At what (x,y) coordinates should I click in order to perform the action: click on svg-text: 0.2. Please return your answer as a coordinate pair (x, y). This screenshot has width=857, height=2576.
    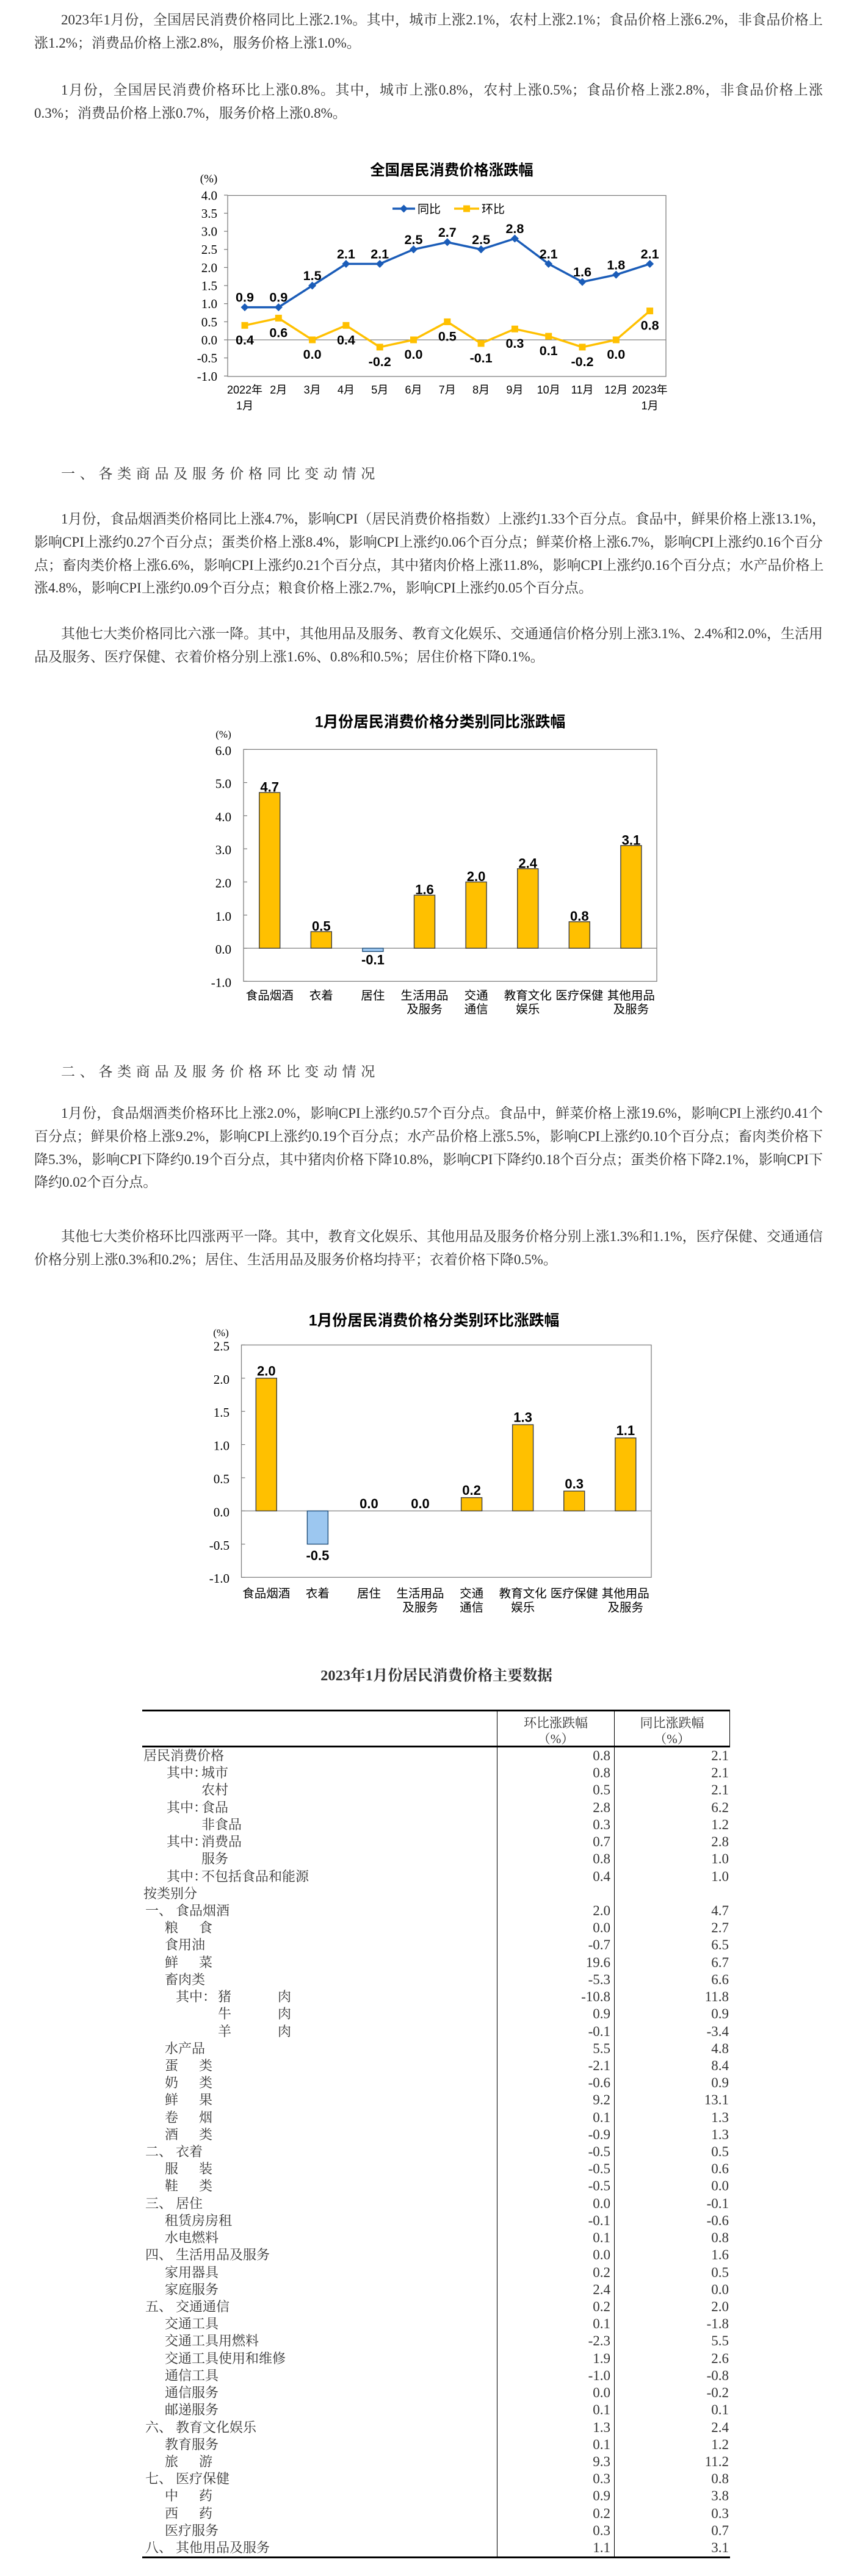
    Looking at the image, I should click on (471, 1490).